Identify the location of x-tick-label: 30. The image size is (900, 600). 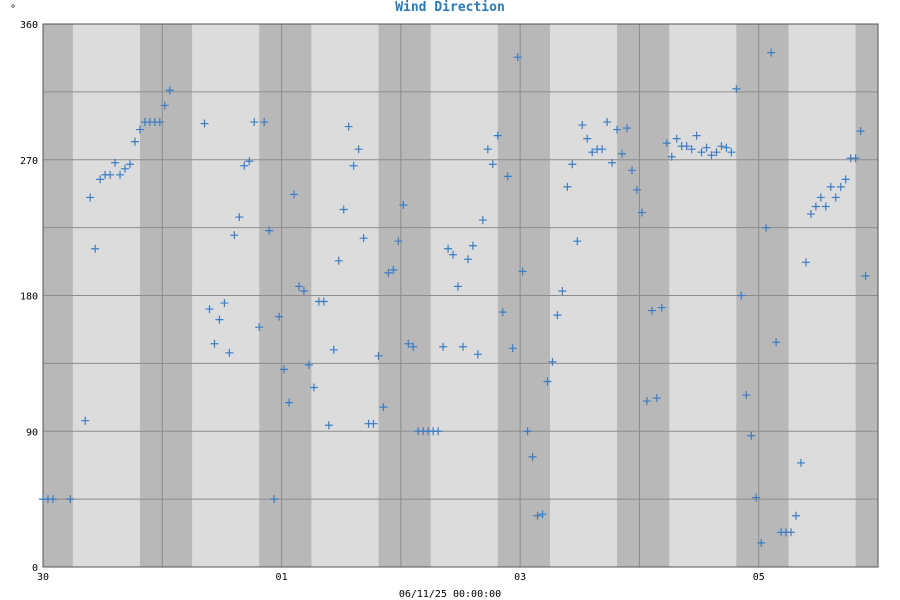
(43, 577).